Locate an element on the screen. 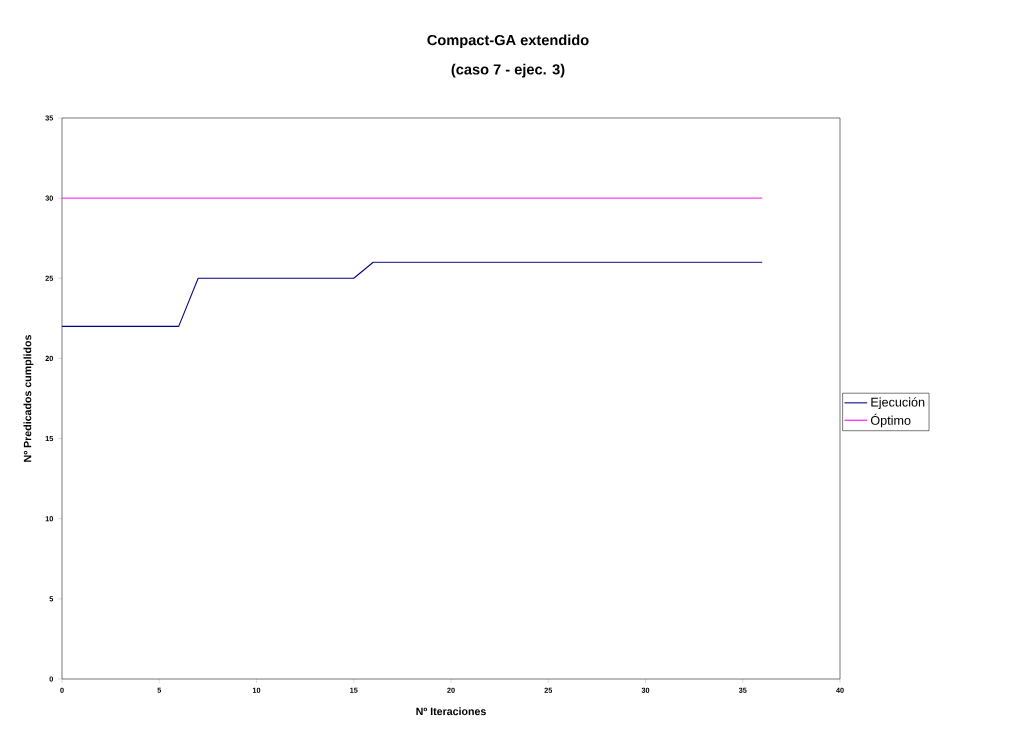 This screenshot has width=1016, height=736. legend-label: Ejecución is located at coordinates (898, 403).